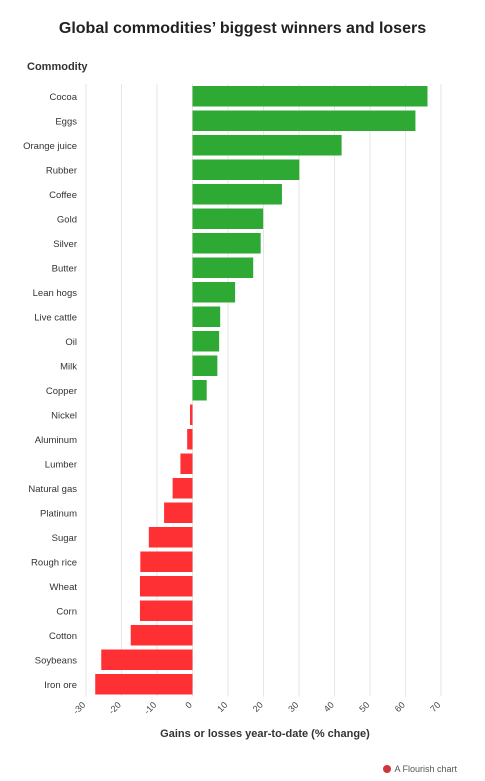 This screenshot has width=485, height=781. I want to click on x-tick-label: 50, so click(364, 707).